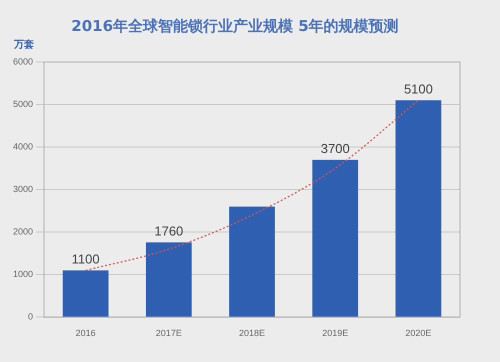  I want to click on x-tick-label: 2016, so click(86, 333).